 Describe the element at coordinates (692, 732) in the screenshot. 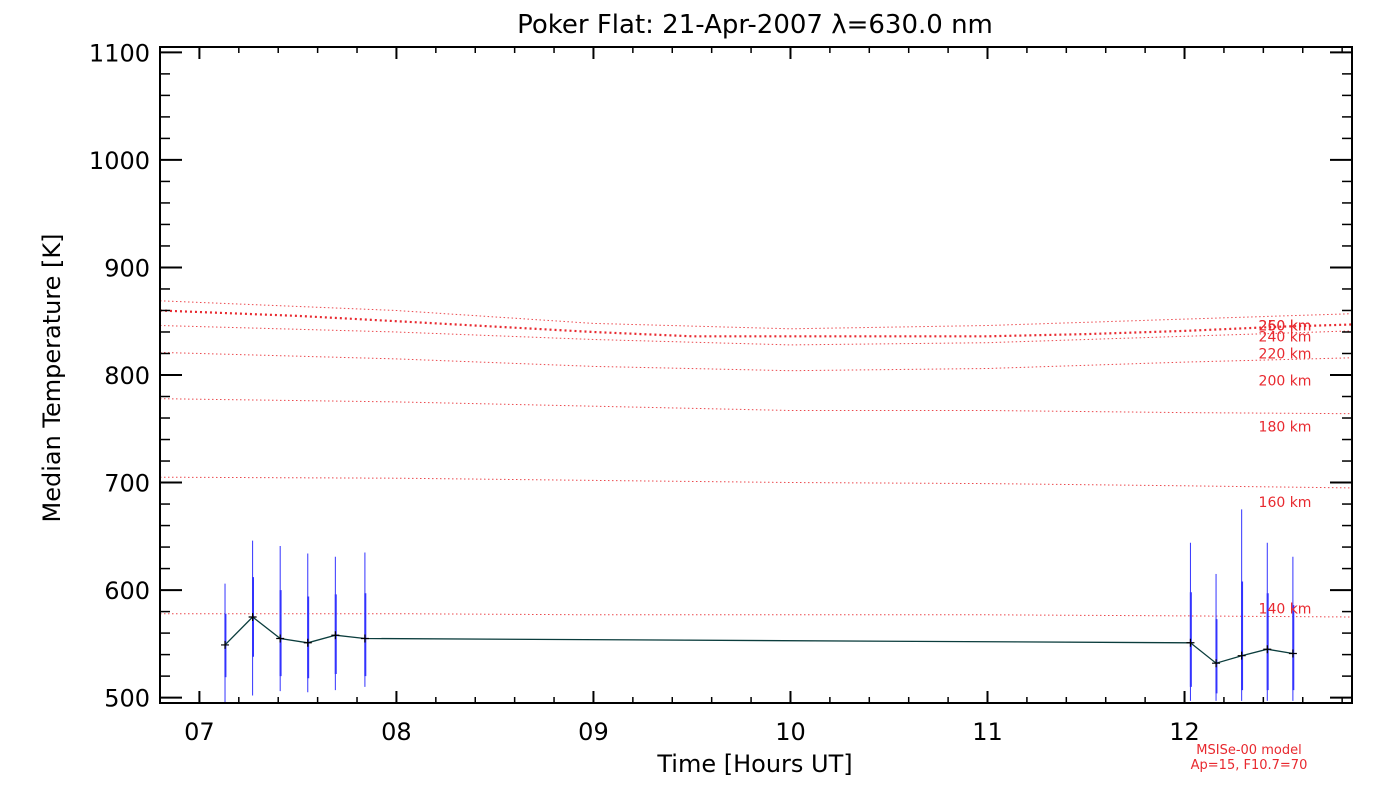

I see `x-tick-labels: 07 08 09 10 11 12` at that location.